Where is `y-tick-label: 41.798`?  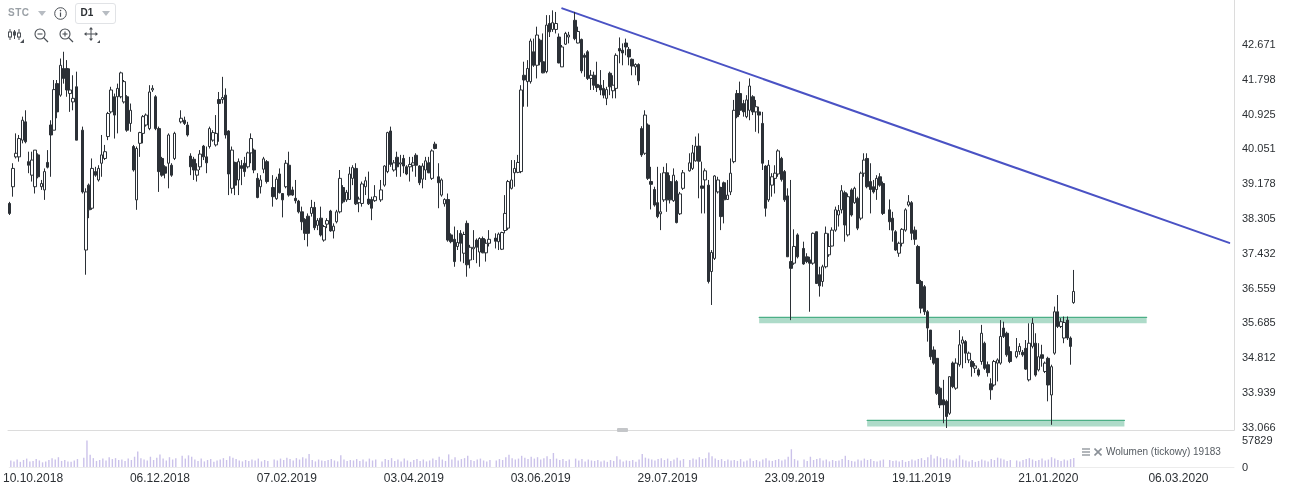
y-tick-label: 41.798 is located at coordinates (1259, 78).